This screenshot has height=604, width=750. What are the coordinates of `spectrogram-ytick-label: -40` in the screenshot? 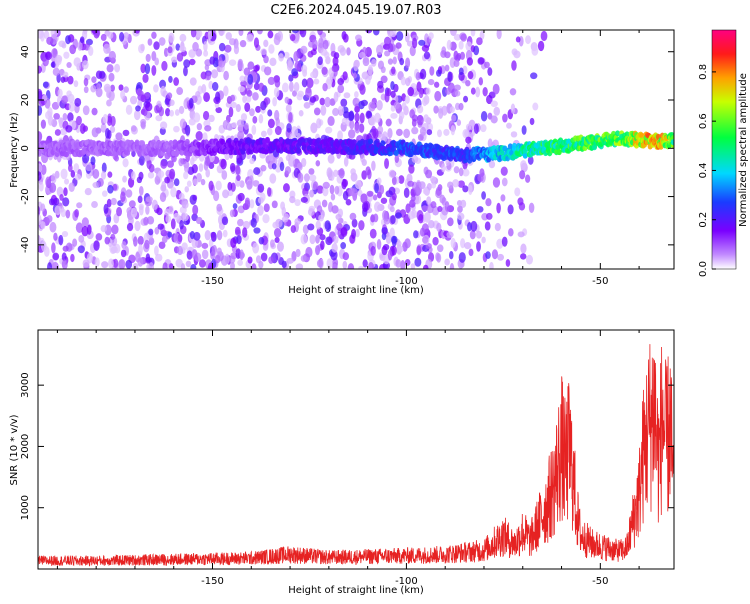 It's located at (25, 245).